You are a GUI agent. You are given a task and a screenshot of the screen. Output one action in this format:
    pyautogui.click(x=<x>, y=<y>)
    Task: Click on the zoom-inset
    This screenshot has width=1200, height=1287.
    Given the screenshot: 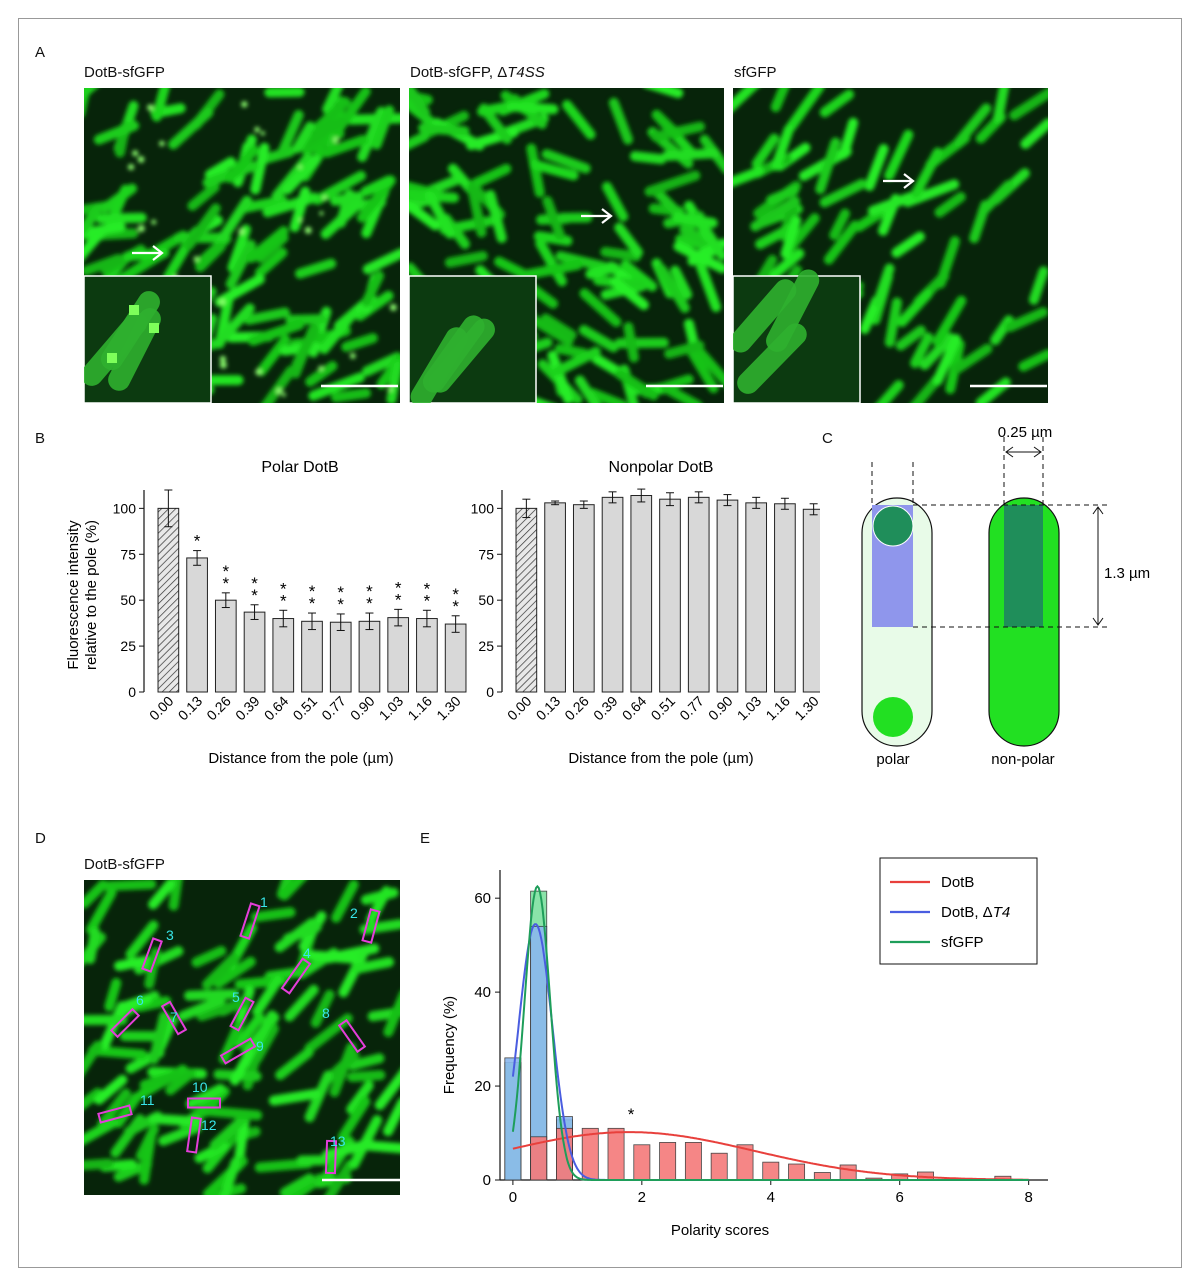 What is the action you would take?
    pyautogui.click(x=148, y=339)
    